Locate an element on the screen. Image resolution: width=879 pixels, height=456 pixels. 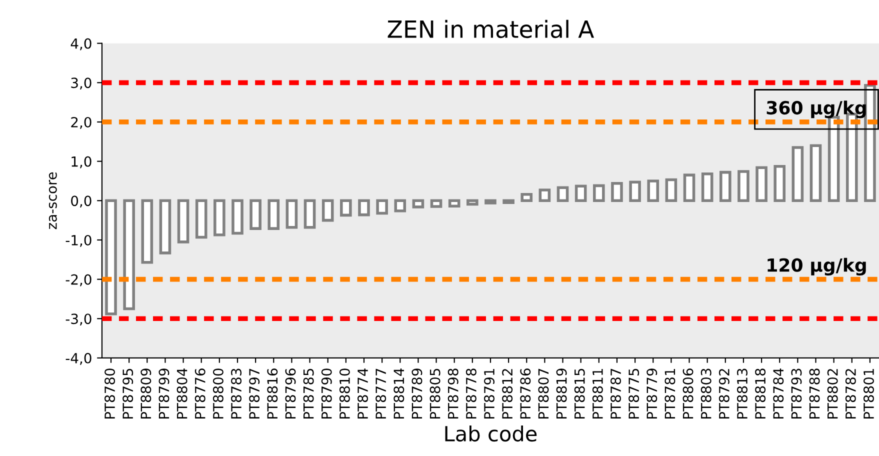
x-tick-label: PT8777 is located at coordinates (381, 393).